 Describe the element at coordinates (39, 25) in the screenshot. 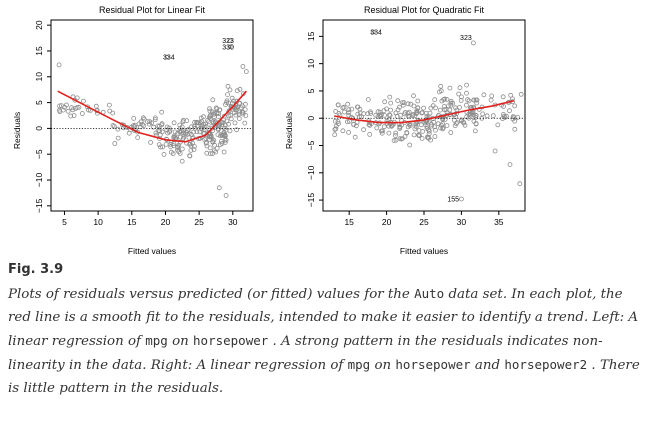

I see `y-tick-label: 20` at that location.